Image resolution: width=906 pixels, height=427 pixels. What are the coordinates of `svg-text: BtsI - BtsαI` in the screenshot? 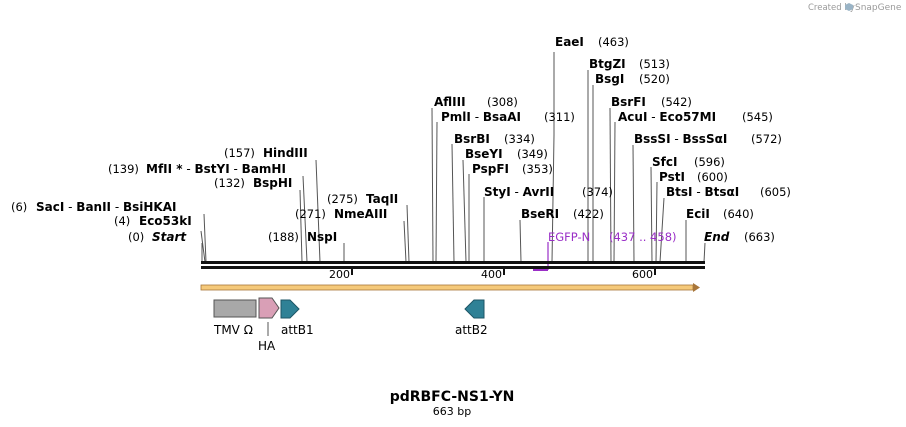 It's located at (702, 192).